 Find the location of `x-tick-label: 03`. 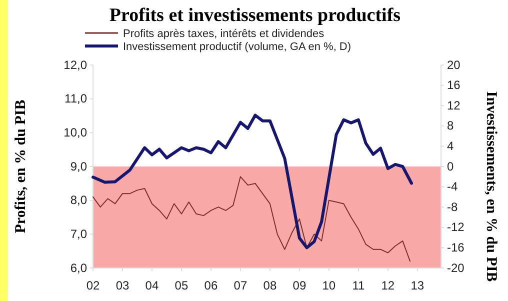

x-tick-label: 03 is located at coordinates (123, 285).